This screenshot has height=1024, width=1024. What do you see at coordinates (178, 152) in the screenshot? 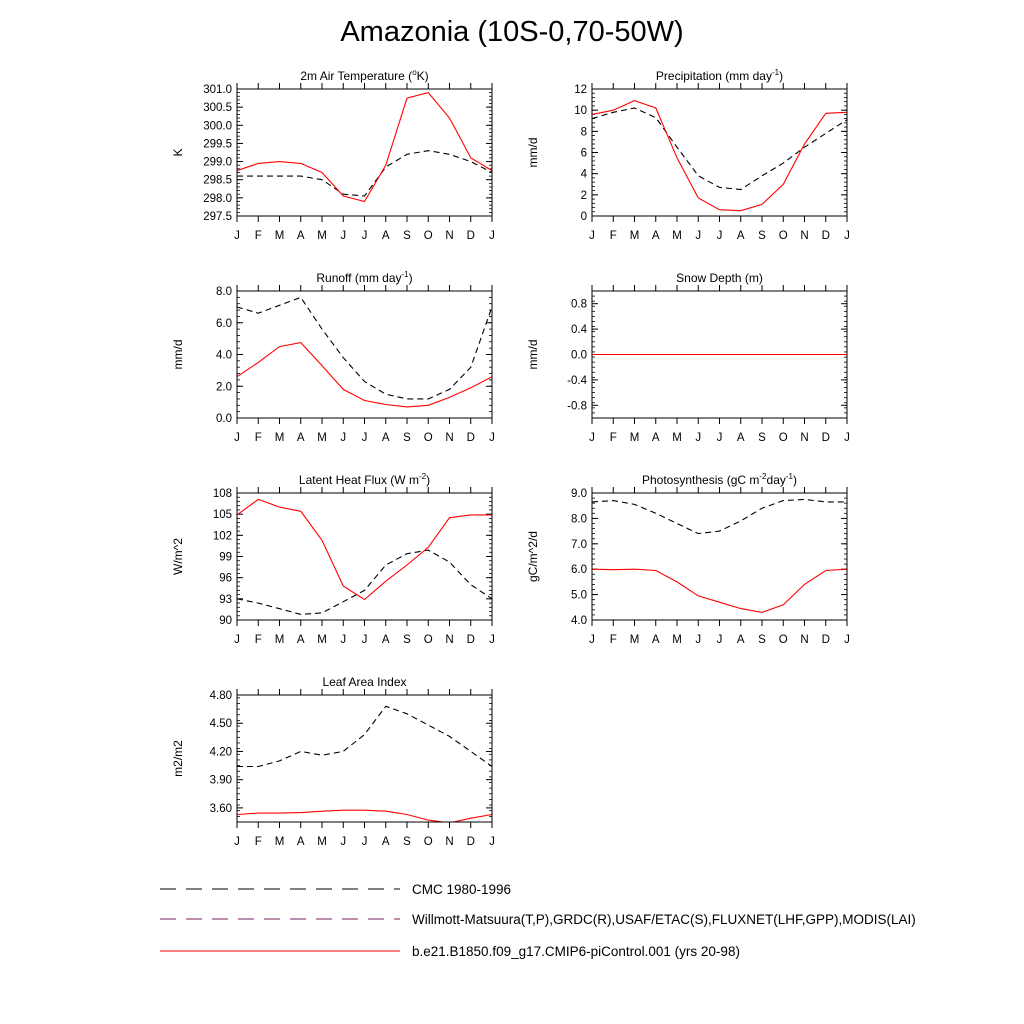
I see `y-axis-label: K` at bounding box center [178, 152].